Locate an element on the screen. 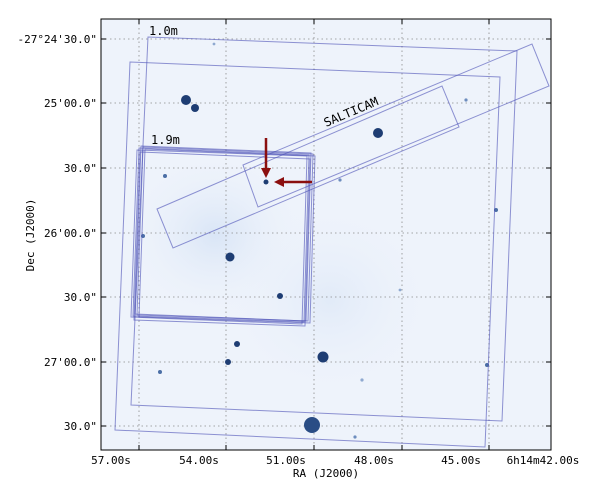 The image size is (599, 495). x-axis-label: RA (J2000) is located at coordinates (326, 473).